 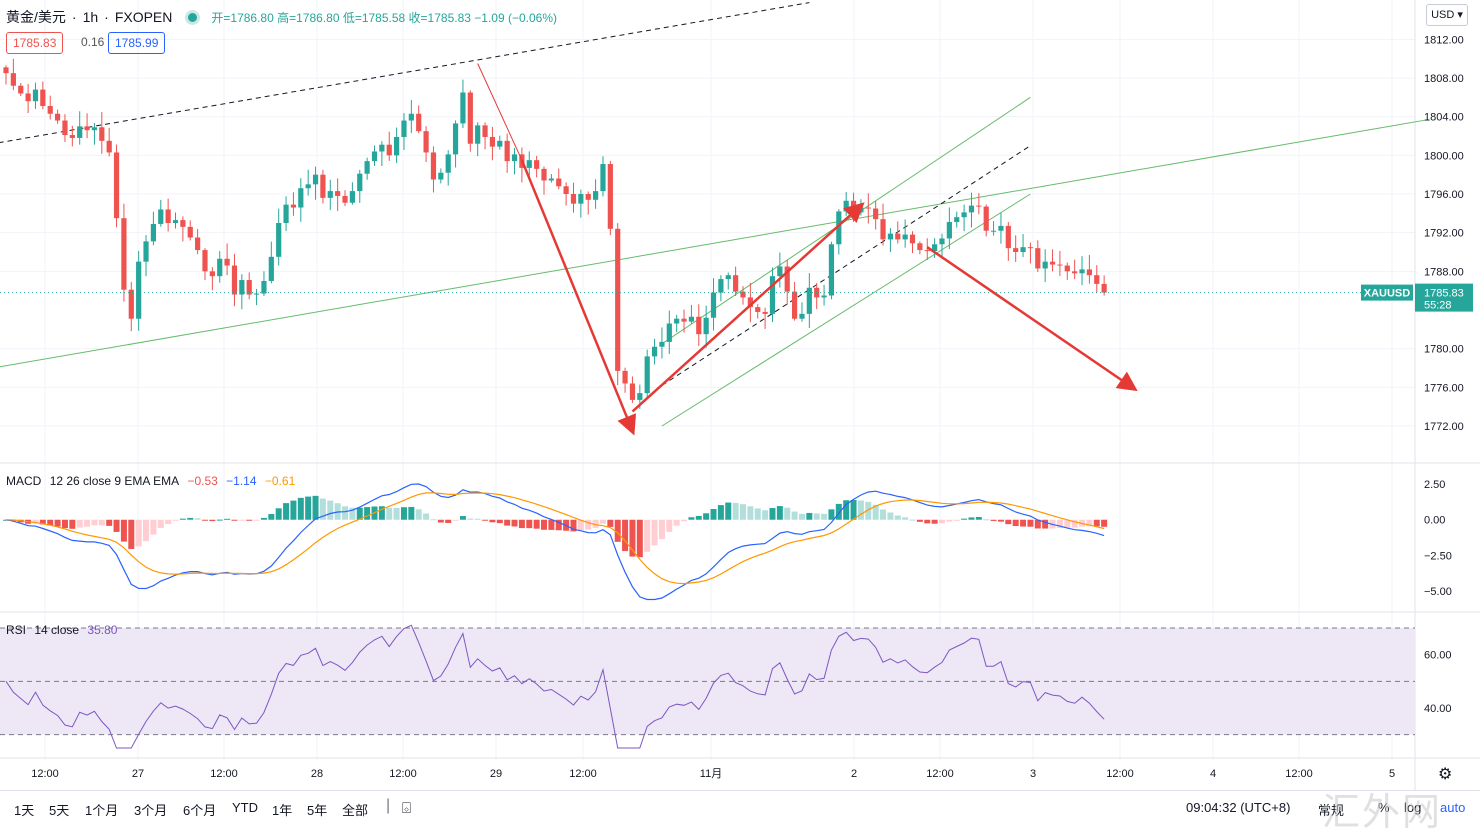 What do you see at coordinates (45, 774) in the screenshot?
I see `time-tick-0: 12:00` at bounding box center [45, 774].